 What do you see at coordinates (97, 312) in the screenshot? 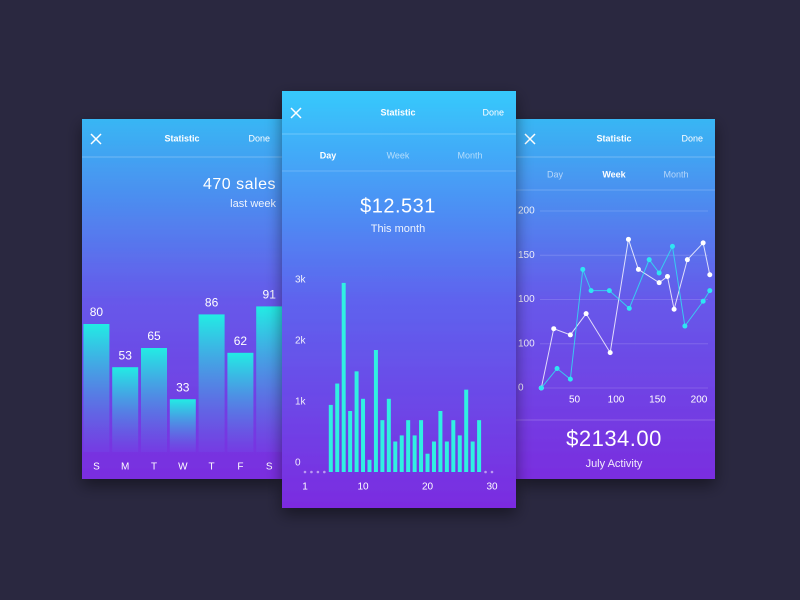
I see `value-label: 80` at bounding box center [97, 312].